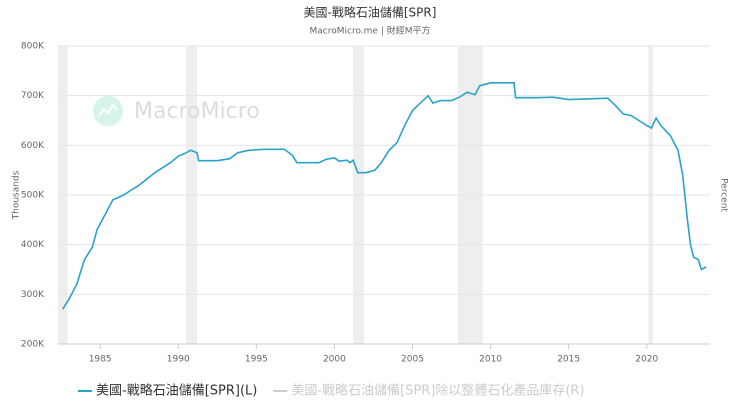 The height and width of the screenshot is (420, 740). I want to click on chart-subtitle: MacroMicro.me | 財經M平方, so click(370, 31).